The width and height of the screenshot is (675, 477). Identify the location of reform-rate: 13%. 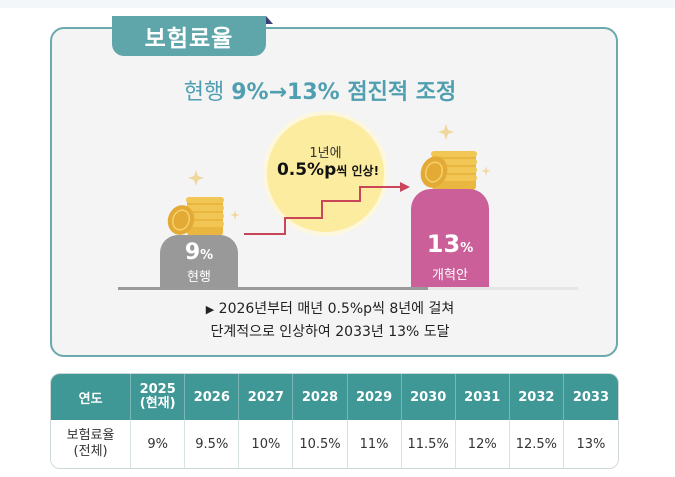
(450, 244).